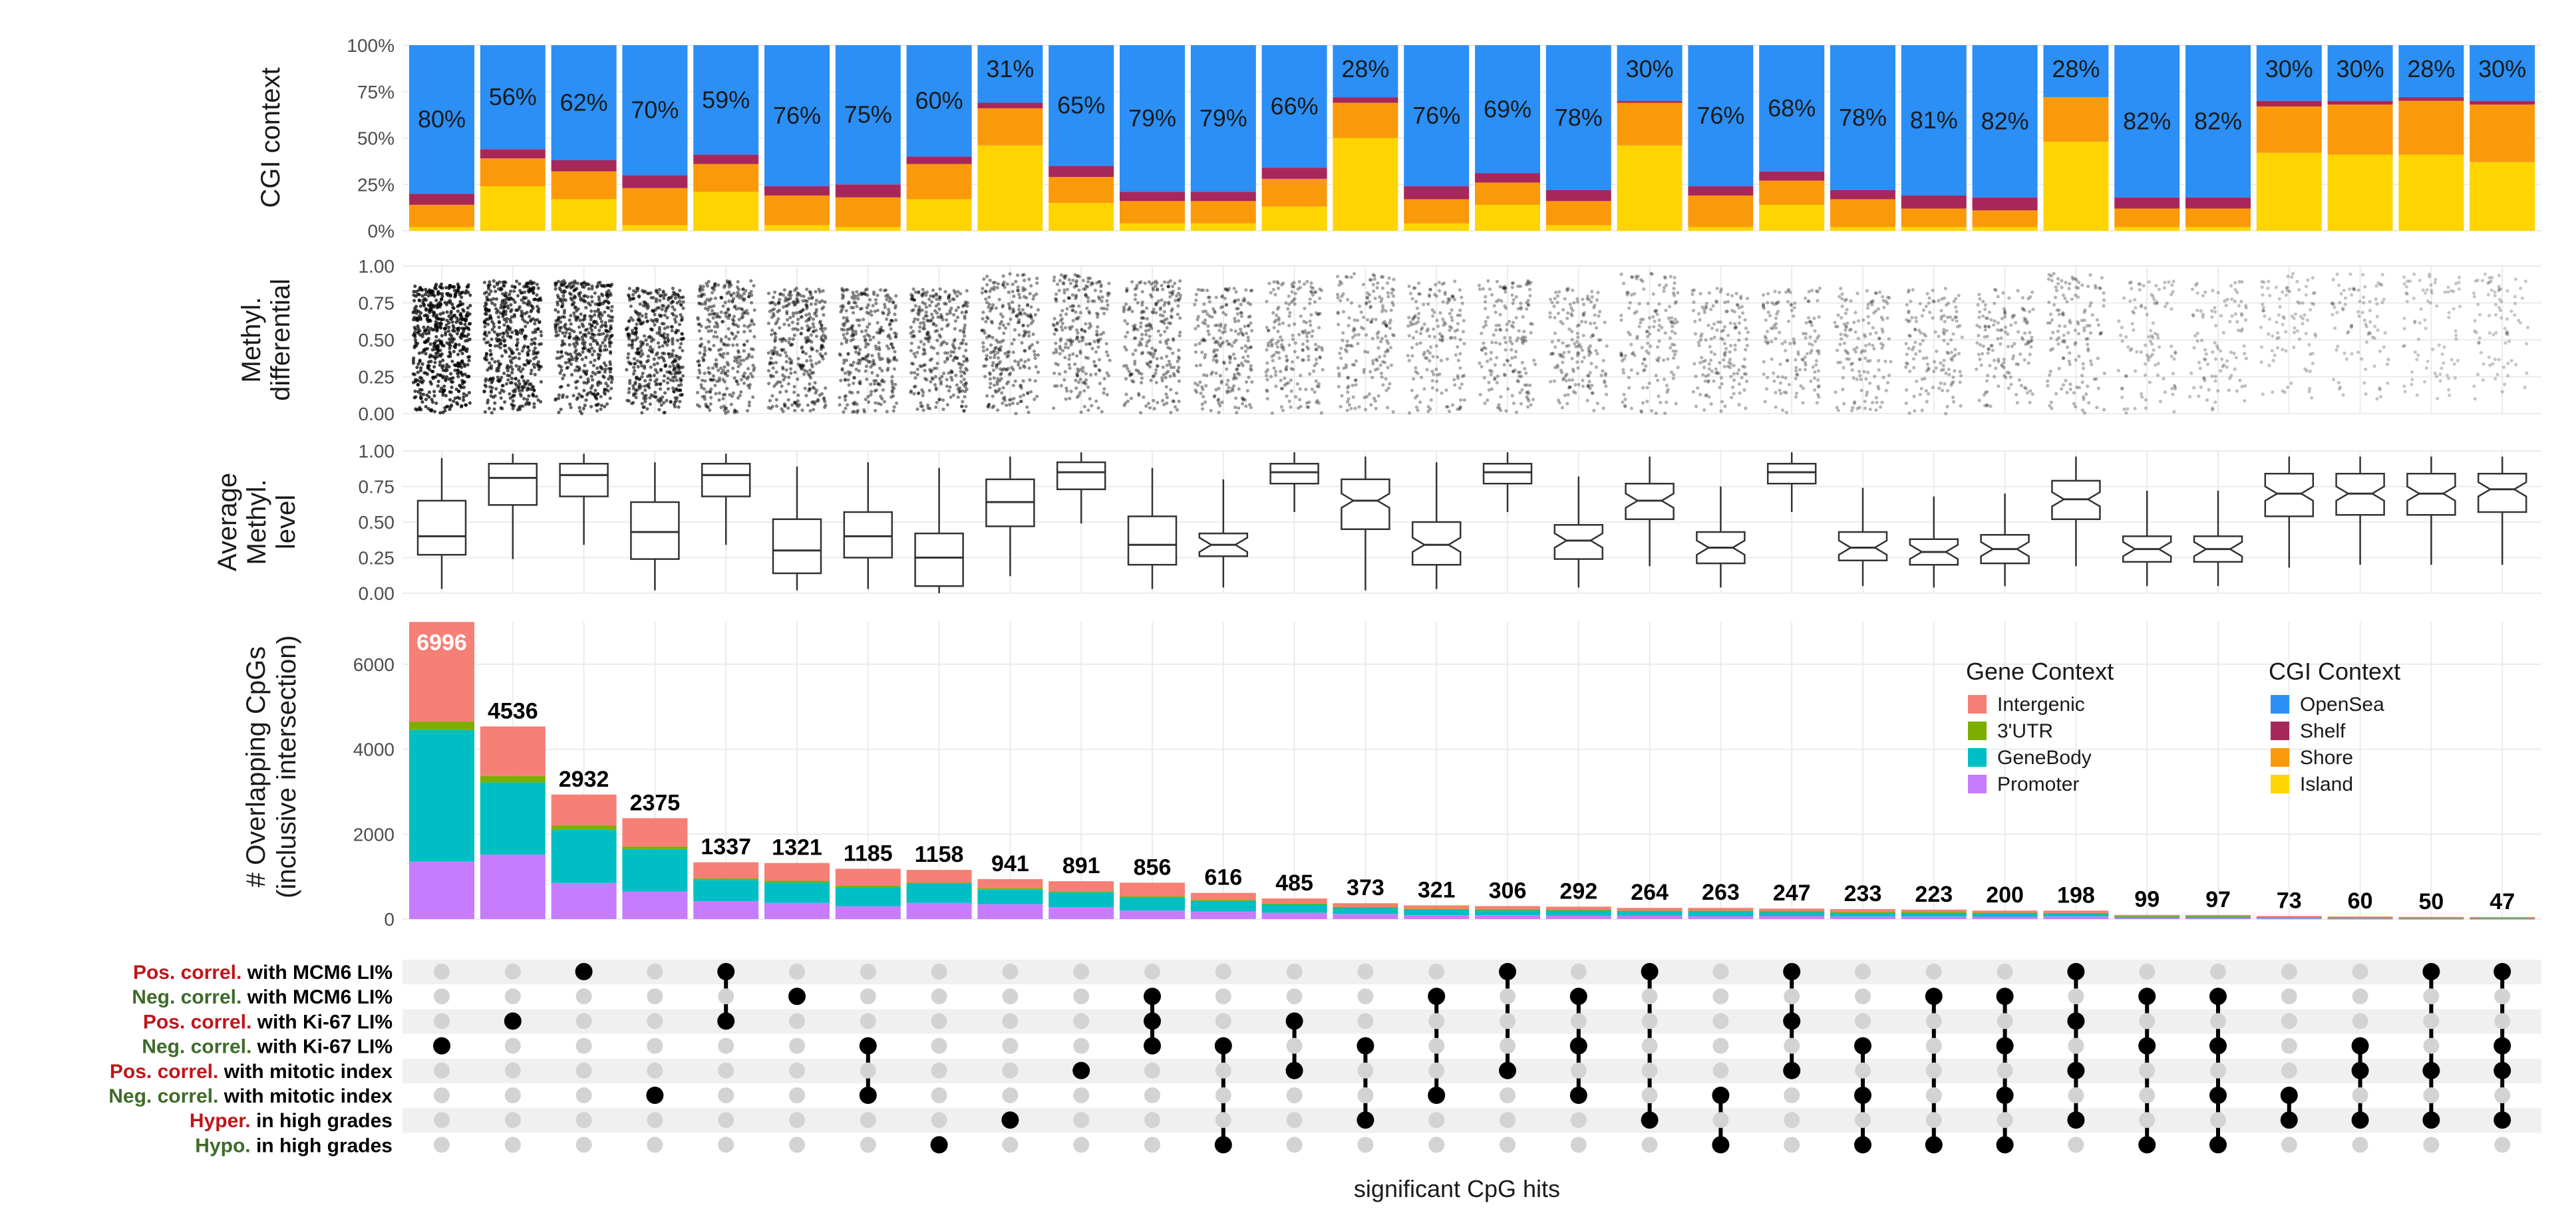 Image resolution: width=2576 pixels, height=1215 pixels. I want to click on cgi-tick-label: 75%, so click(376, 92).